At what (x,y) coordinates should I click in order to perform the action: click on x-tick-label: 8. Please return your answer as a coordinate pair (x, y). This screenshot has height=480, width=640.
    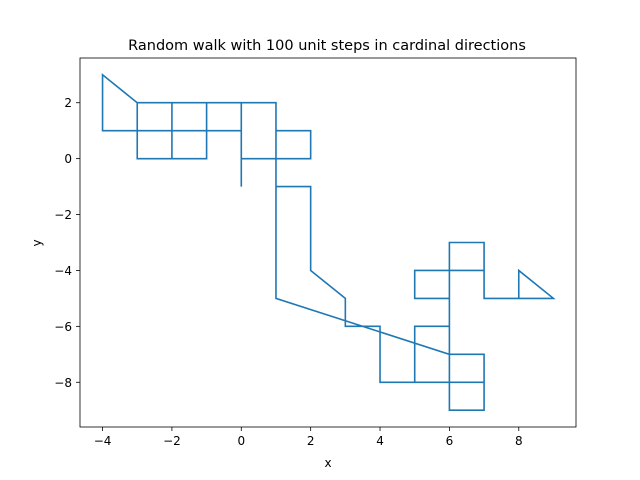
    Looking at the image, I should click on (519, 441).